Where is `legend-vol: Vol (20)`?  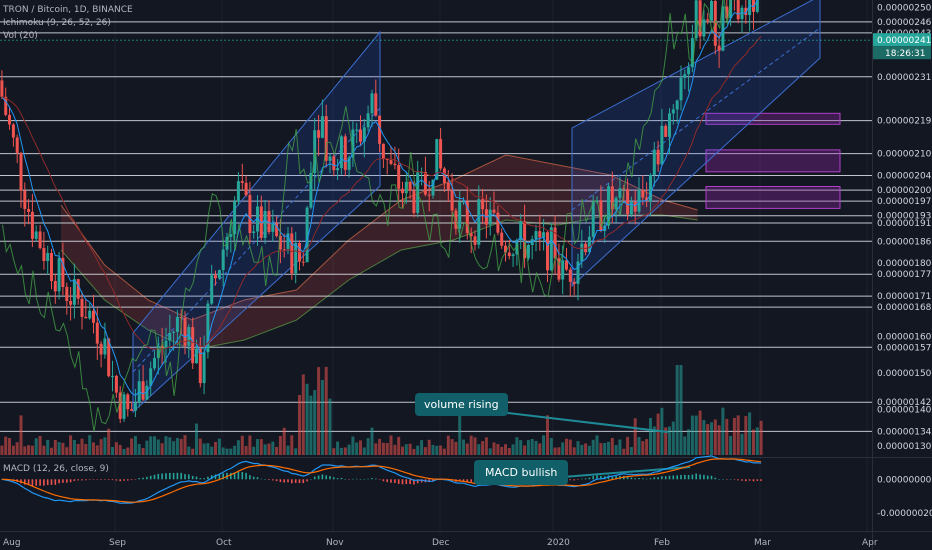
legend-vol: Vol (20) is located at coordinates (20, 36).